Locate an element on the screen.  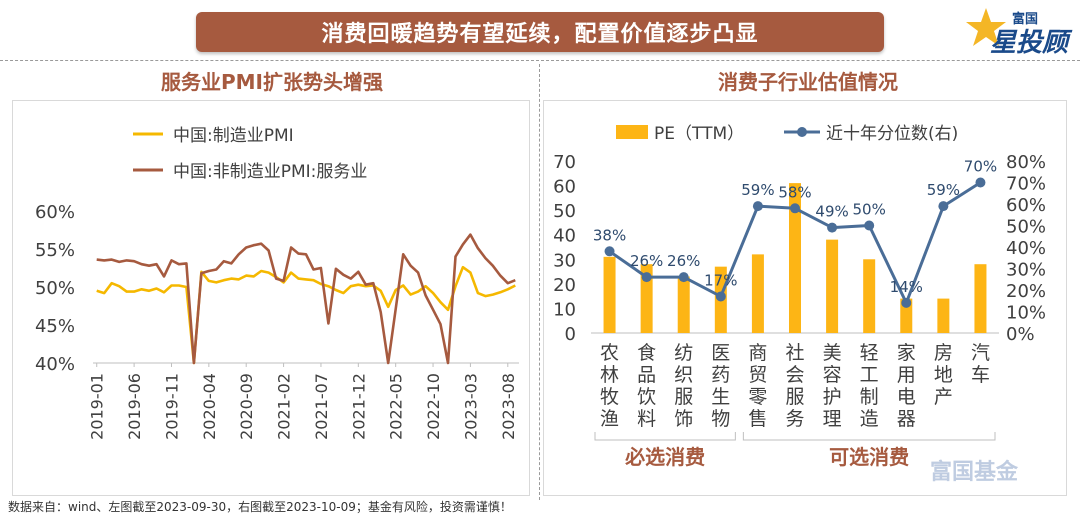
category-label: 轻工制造 is located at coordinates (869, 386).